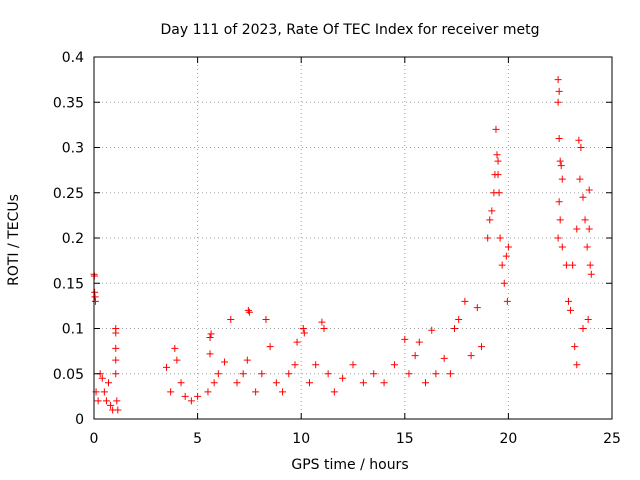 This screenshot has height=480, width=640. What do you see at coordinates (79, 420) in the screenshot?
I see `y-tick-label: 0` at bounding box center [79, 420].